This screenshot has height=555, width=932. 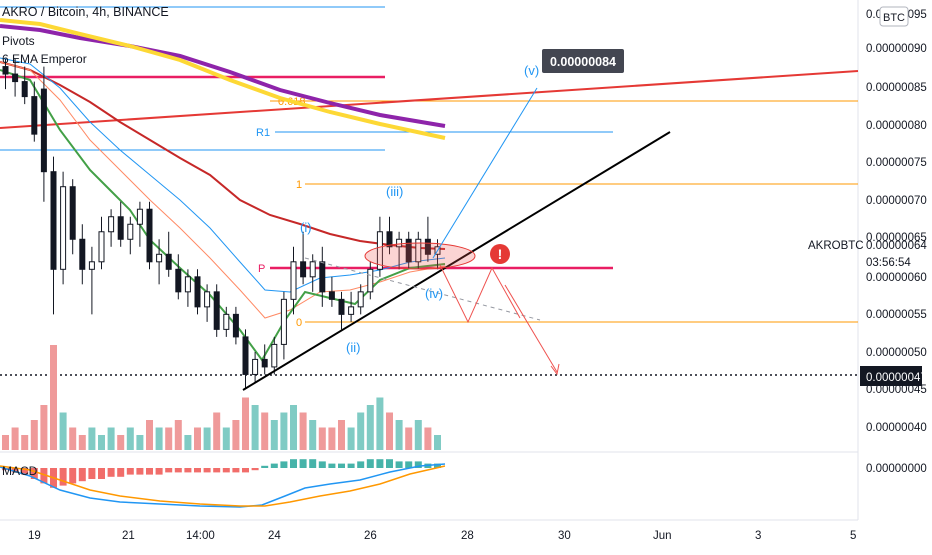 I want to click on target-callout-text: 0.00000084, so click(x=583, y=62).